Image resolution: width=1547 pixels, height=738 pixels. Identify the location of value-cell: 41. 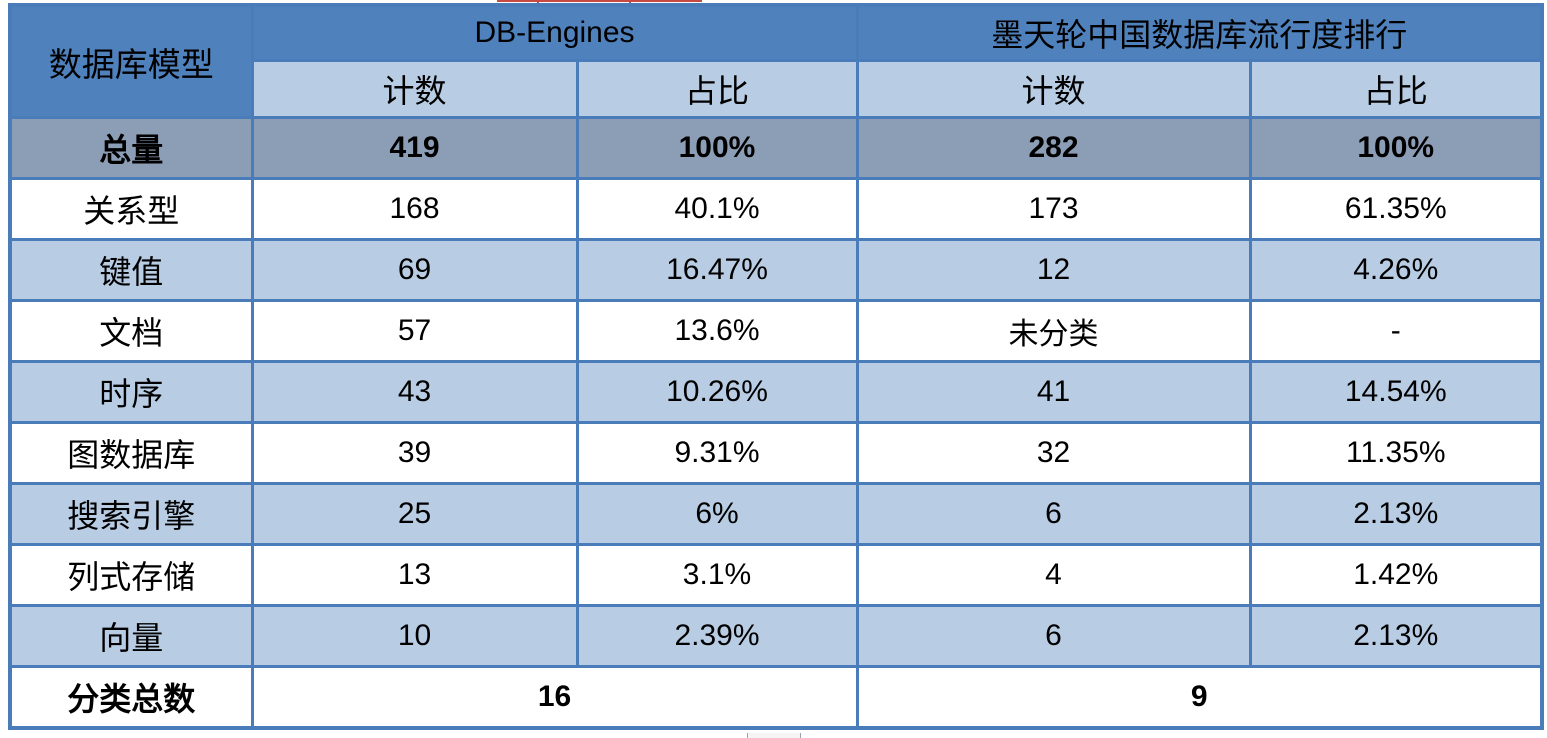
(1053, 392).